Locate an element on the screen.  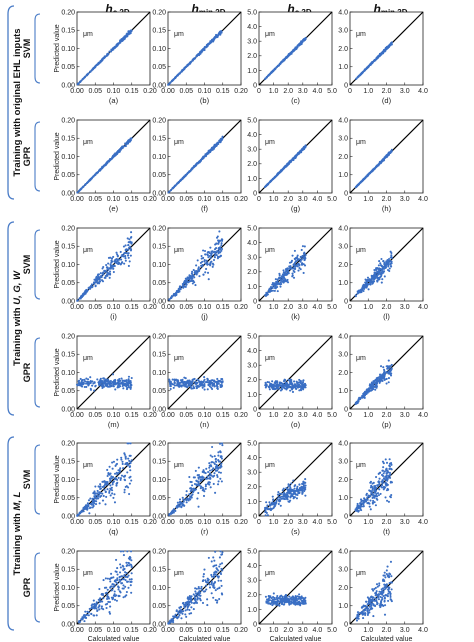
y-tick-label: 3.0 is located at coordinates (252, 473).